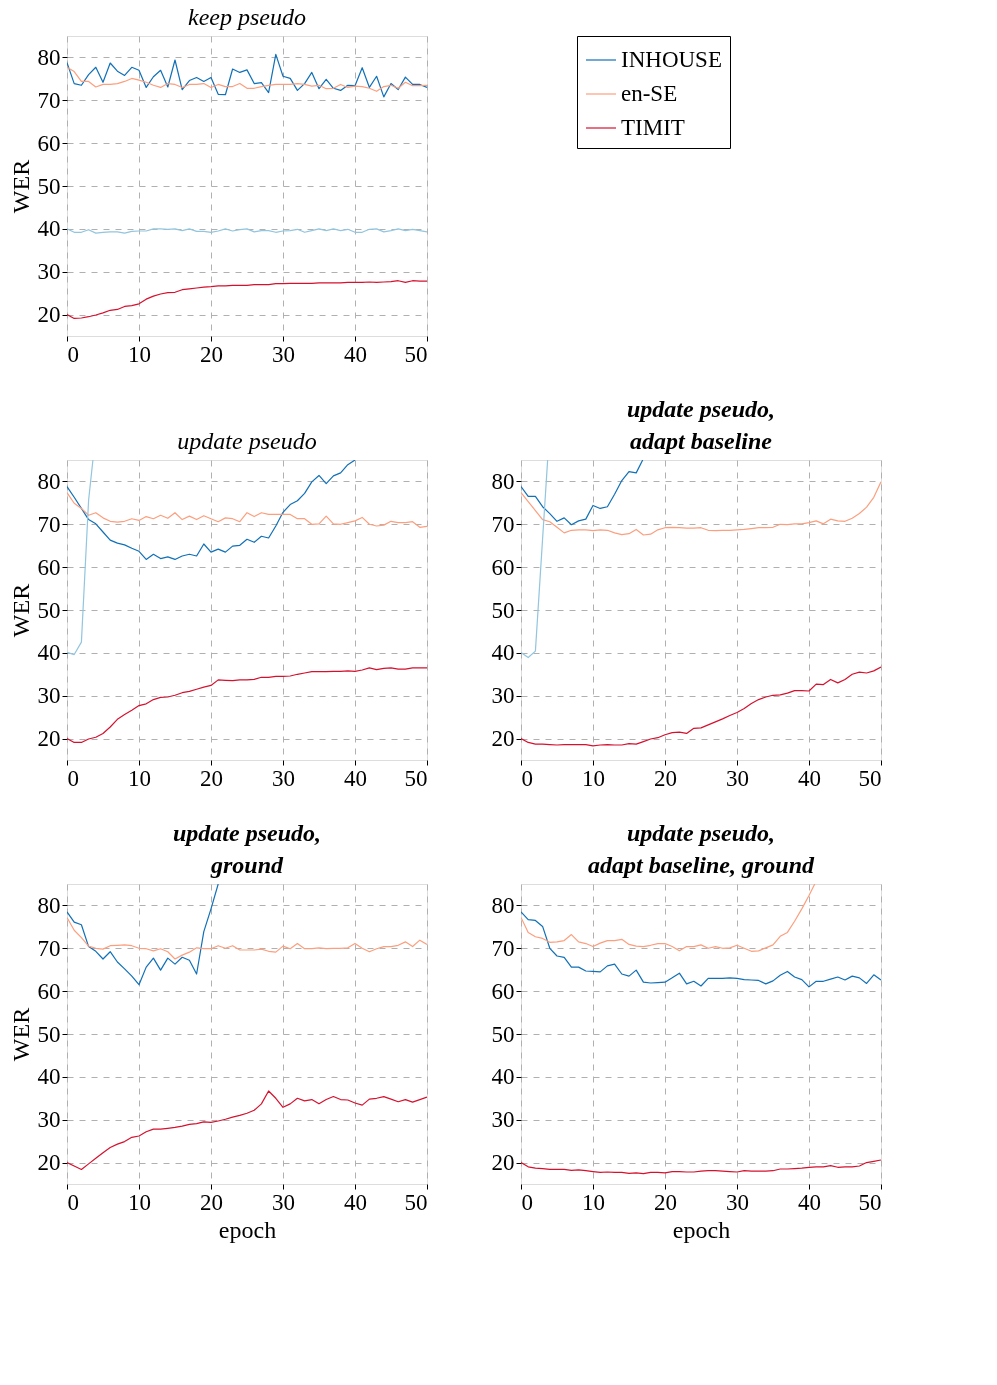 The width and height of the screenshot is (997, 1385). Describe the element at coordinates (653, 127) in the screenshot. I see `legend-label: TIMIT` at that location.